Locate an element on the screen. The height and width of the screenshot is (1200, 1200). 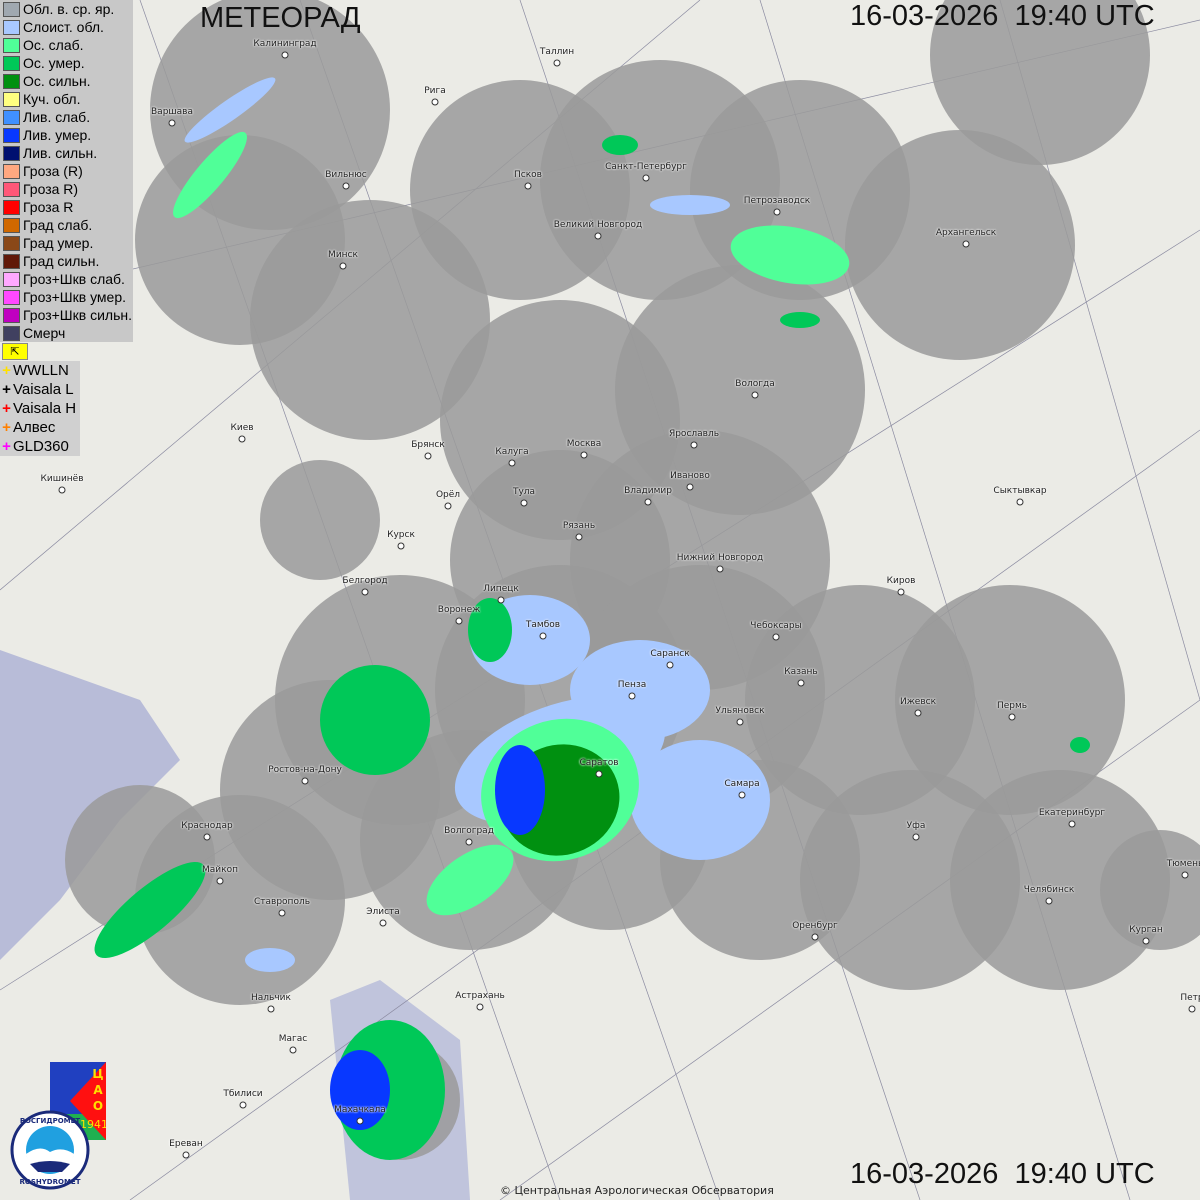
legend-item: Град сильн. is located at coordinates (66, 261).